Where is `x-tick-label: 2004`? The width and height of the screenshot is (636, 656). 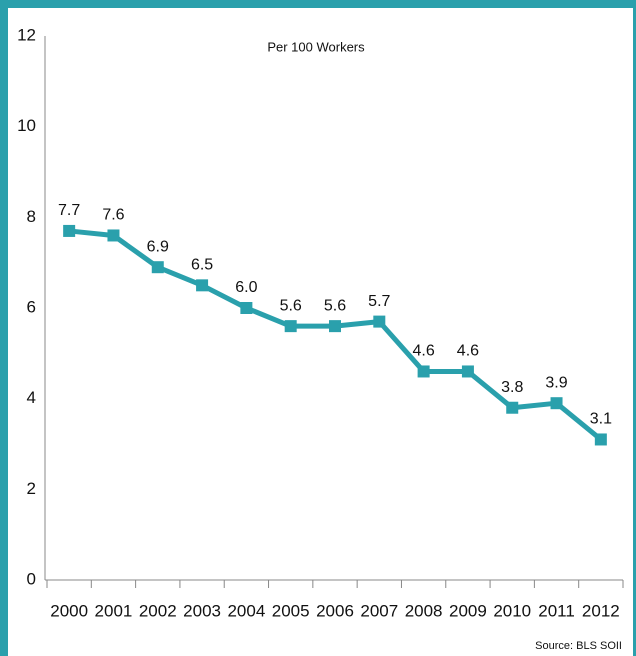 x-tick-label: 2004 is located at coordinates (246, 610).